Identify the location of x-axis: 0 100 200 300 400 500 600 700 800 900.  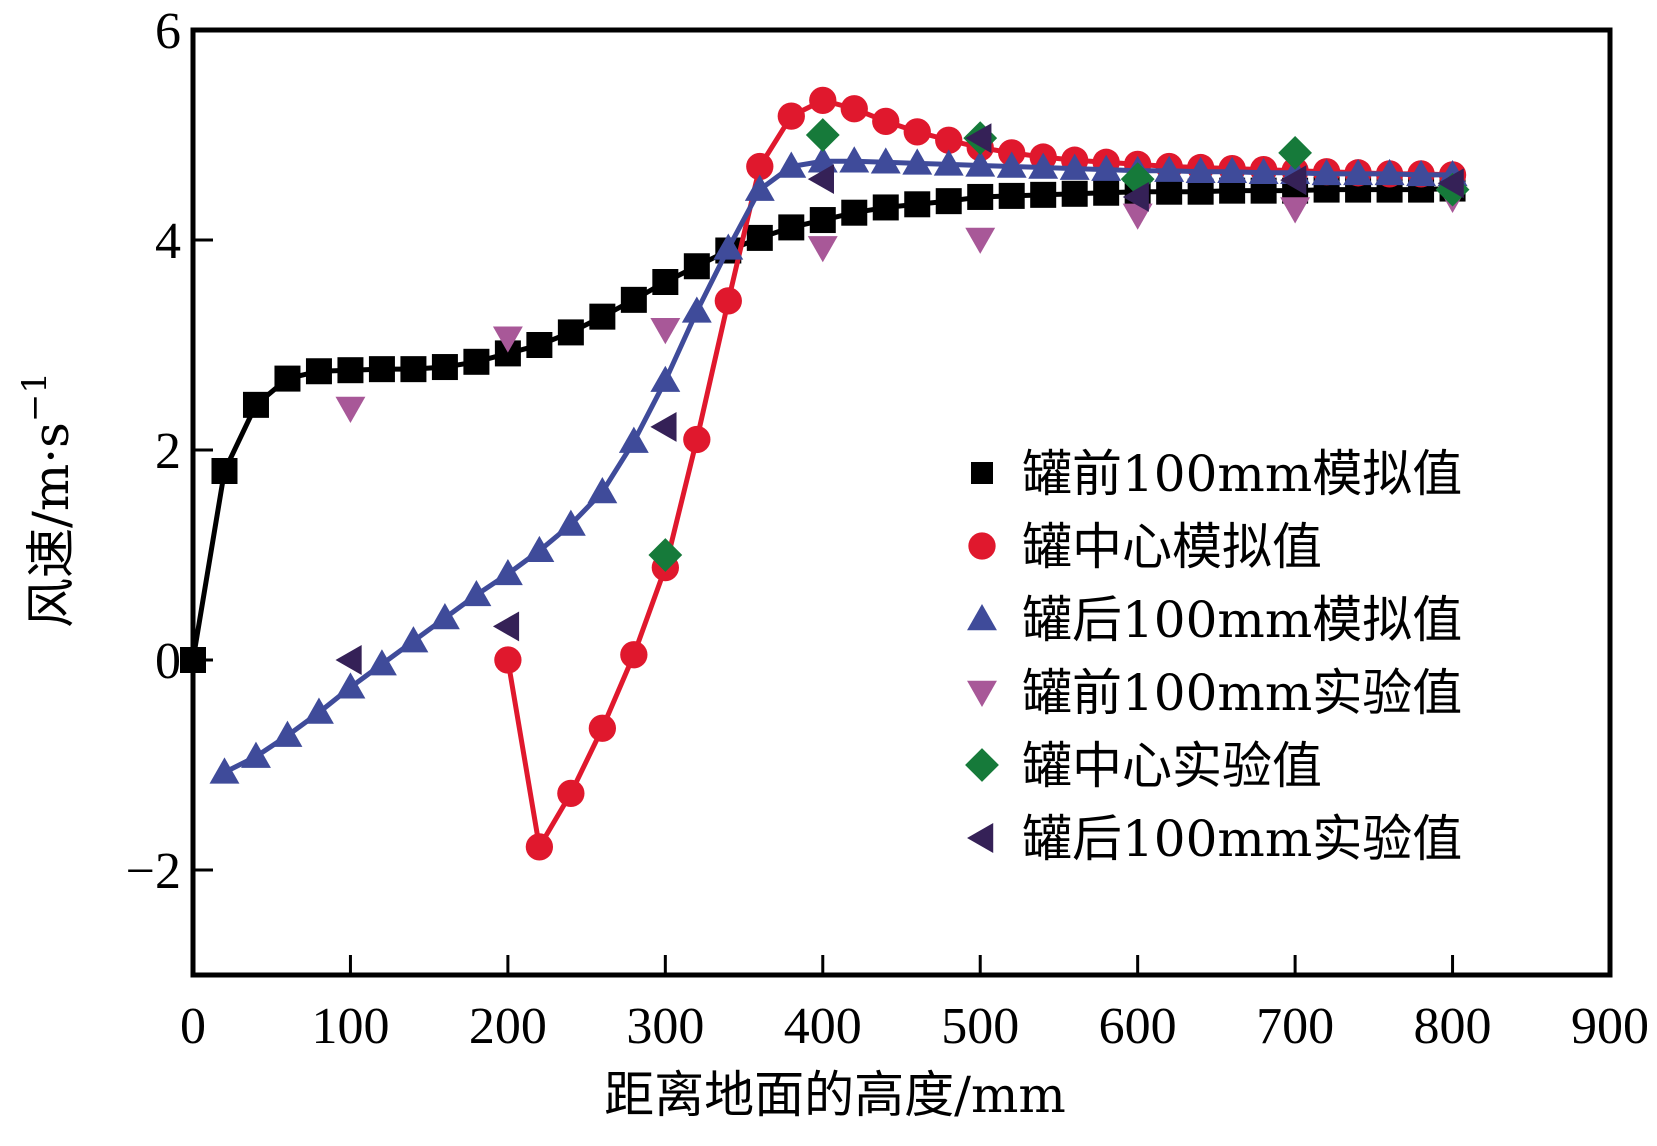
(914, 1005).